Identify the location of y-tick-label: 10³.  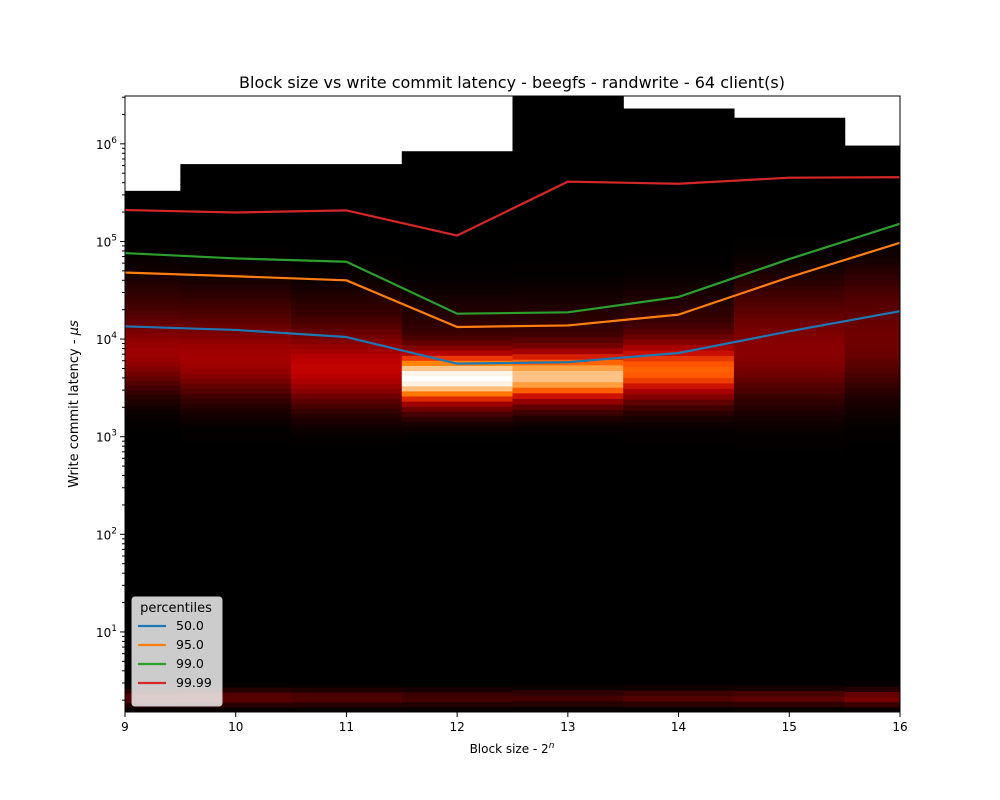
(106, 437).